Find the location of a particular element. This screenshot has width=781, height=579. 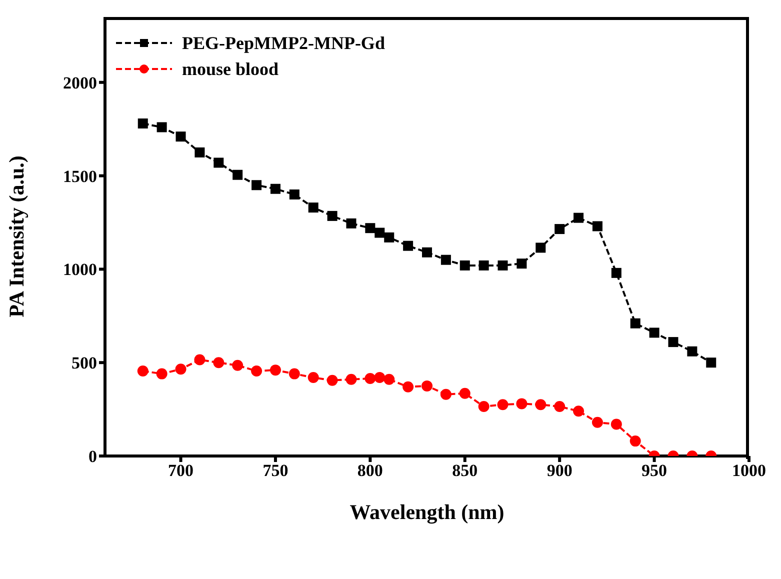

legend-label: mouse blood is located at coordinates (230, 69).